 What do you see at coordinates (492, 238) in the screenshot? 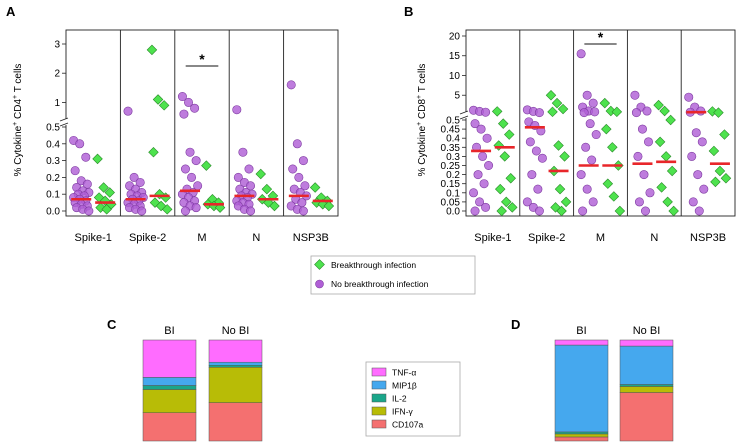
I see `category-label: Spike-1` at bounding box center [492, 238].